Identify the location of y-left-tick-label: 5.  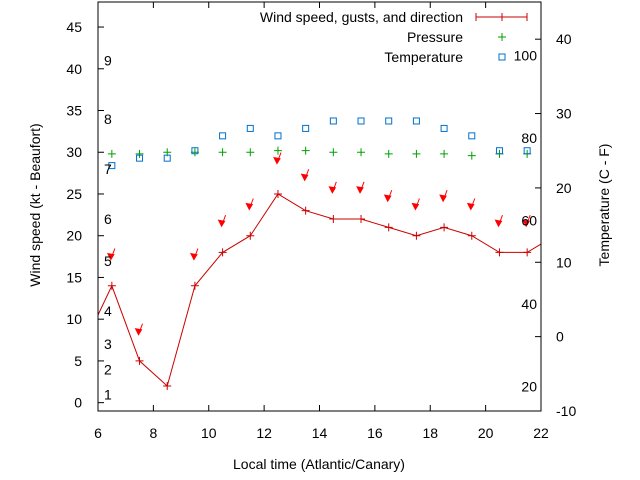
(78, 361).